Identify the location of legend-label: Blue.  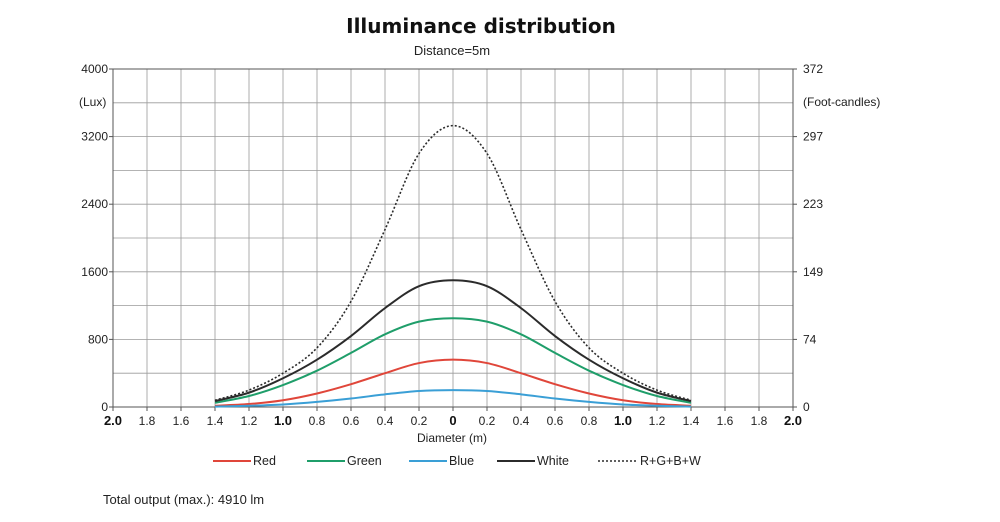
(461, 461).